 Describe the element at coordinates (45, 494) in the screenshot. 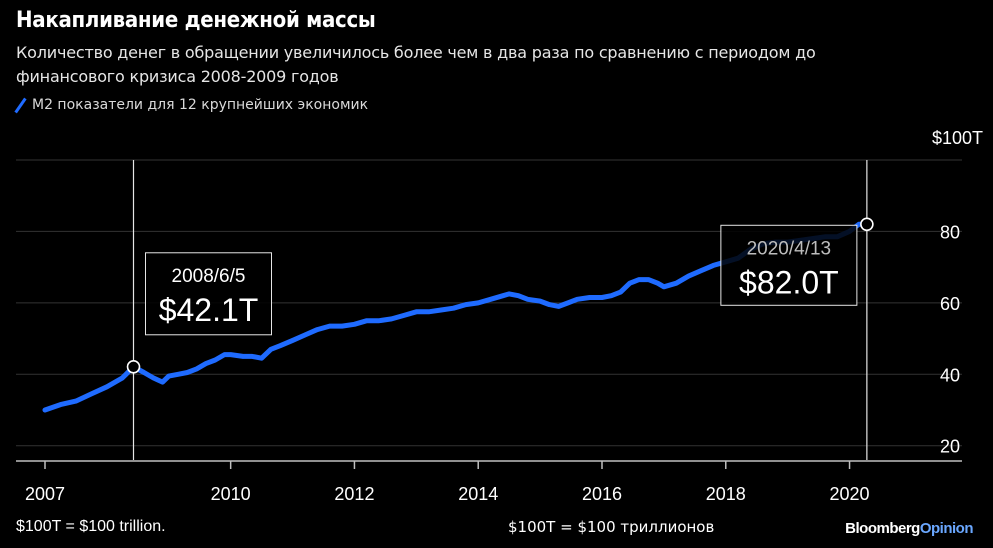

I see `x-tick-label-2007: 2007` at that location.